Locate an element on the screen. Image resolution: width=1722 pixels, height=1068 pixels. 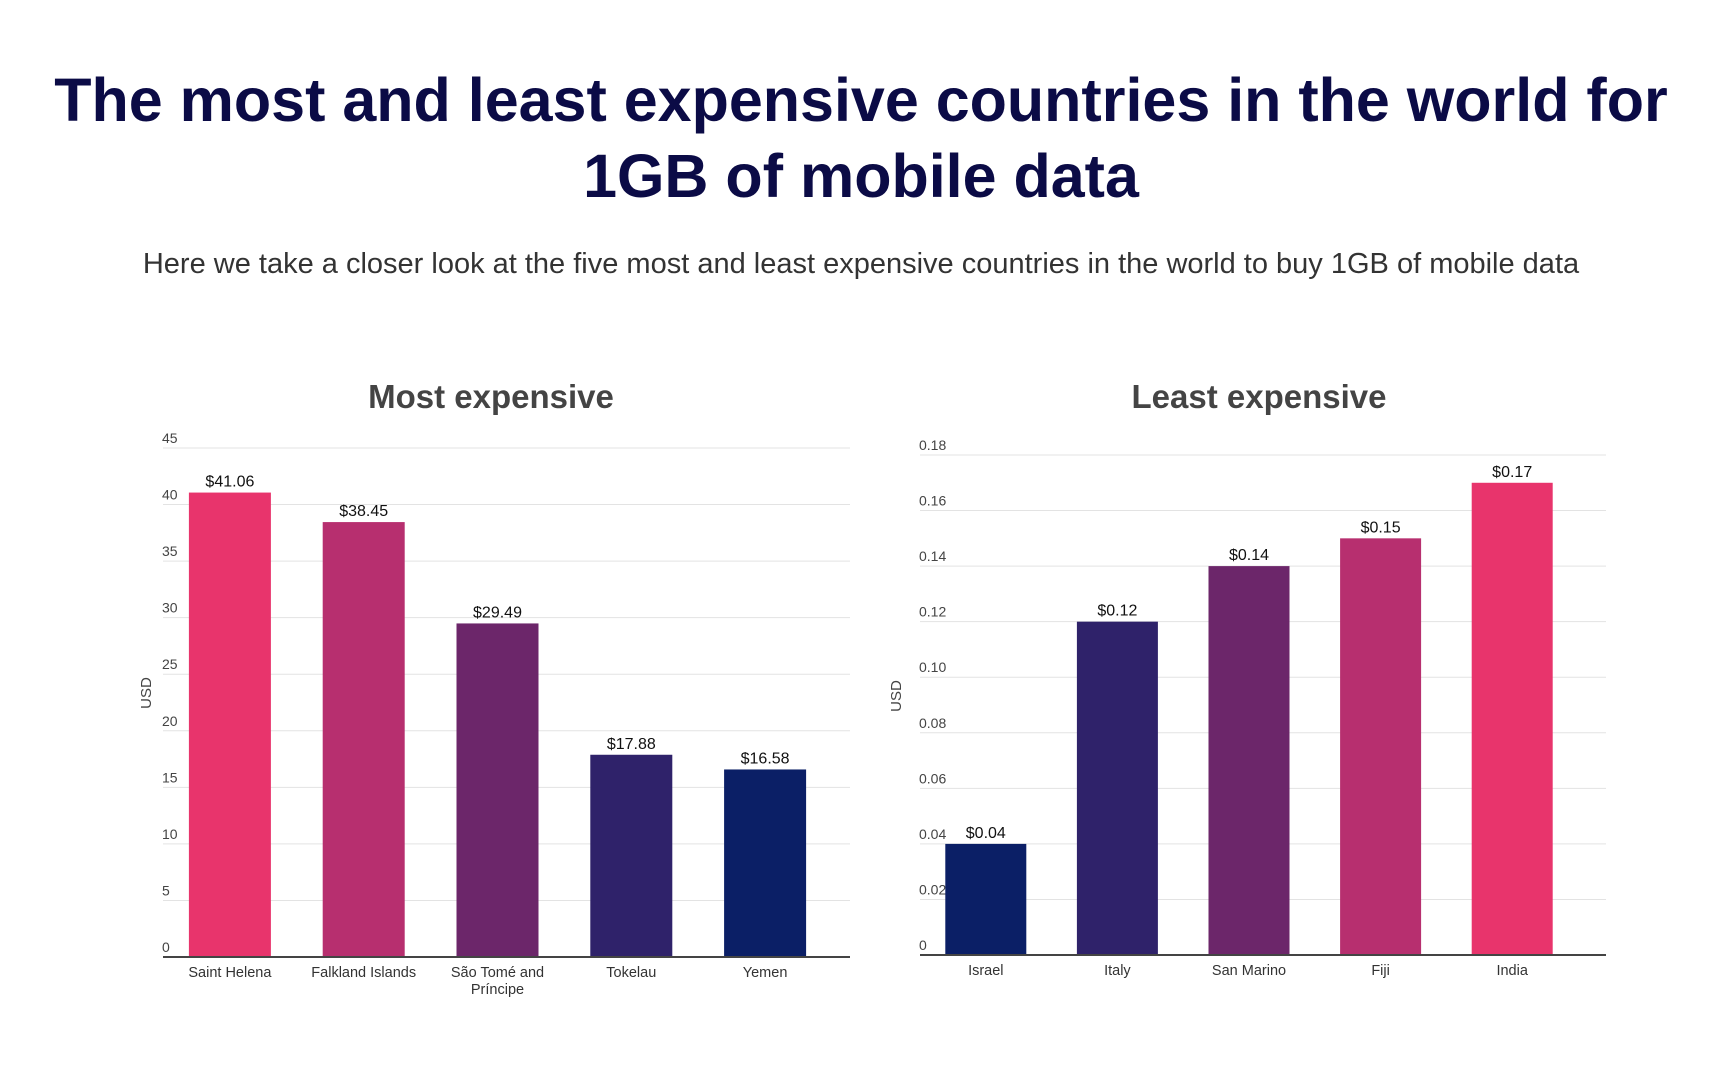
y-tick-label: 5 is located at coordinates (166, 890).